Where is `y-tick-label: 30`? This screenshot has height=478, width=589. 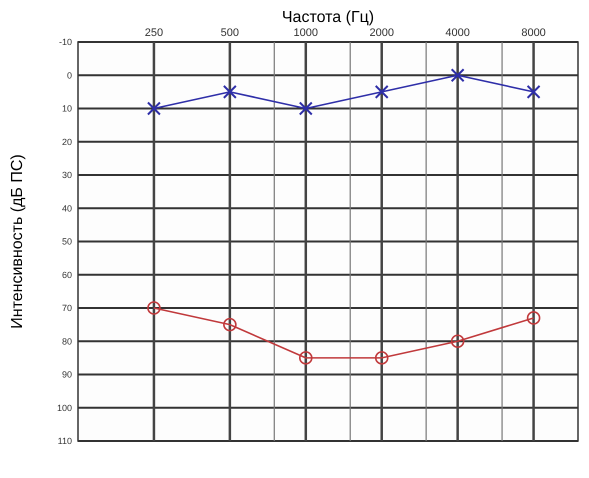
y-tick-label: 30 is located at coordinates (67, 175).